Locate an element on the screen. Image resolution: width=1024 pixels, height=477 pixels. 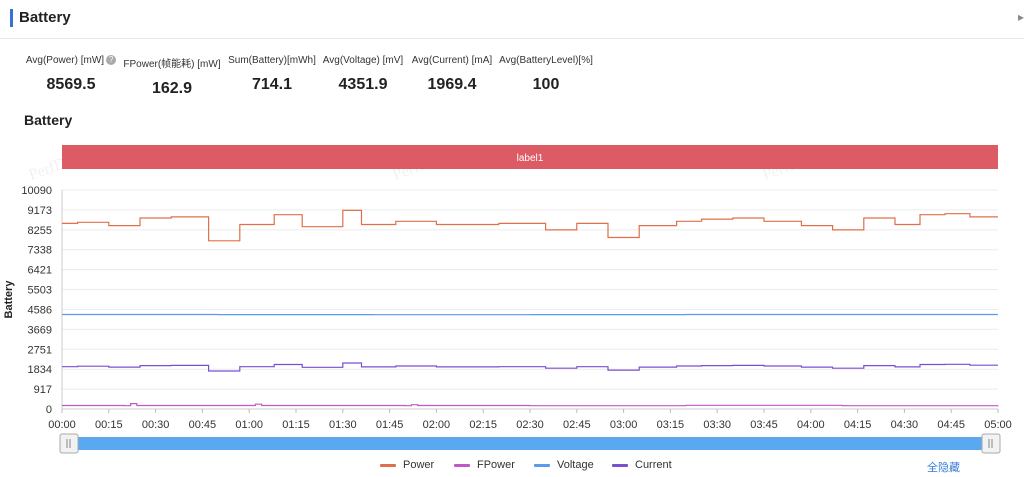
stat-avg-battery-level: Avg(BatteryLevel)[%] 100 is located at coordinates (546, 74).